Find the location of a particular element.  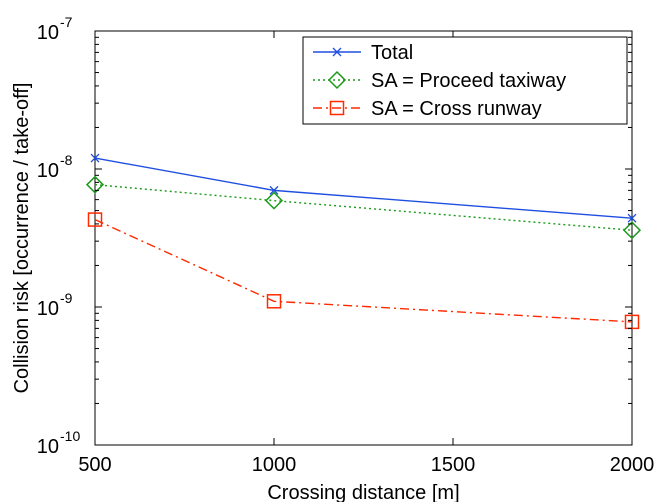

legend-marker-stroke is located at coordinates (337, 52).